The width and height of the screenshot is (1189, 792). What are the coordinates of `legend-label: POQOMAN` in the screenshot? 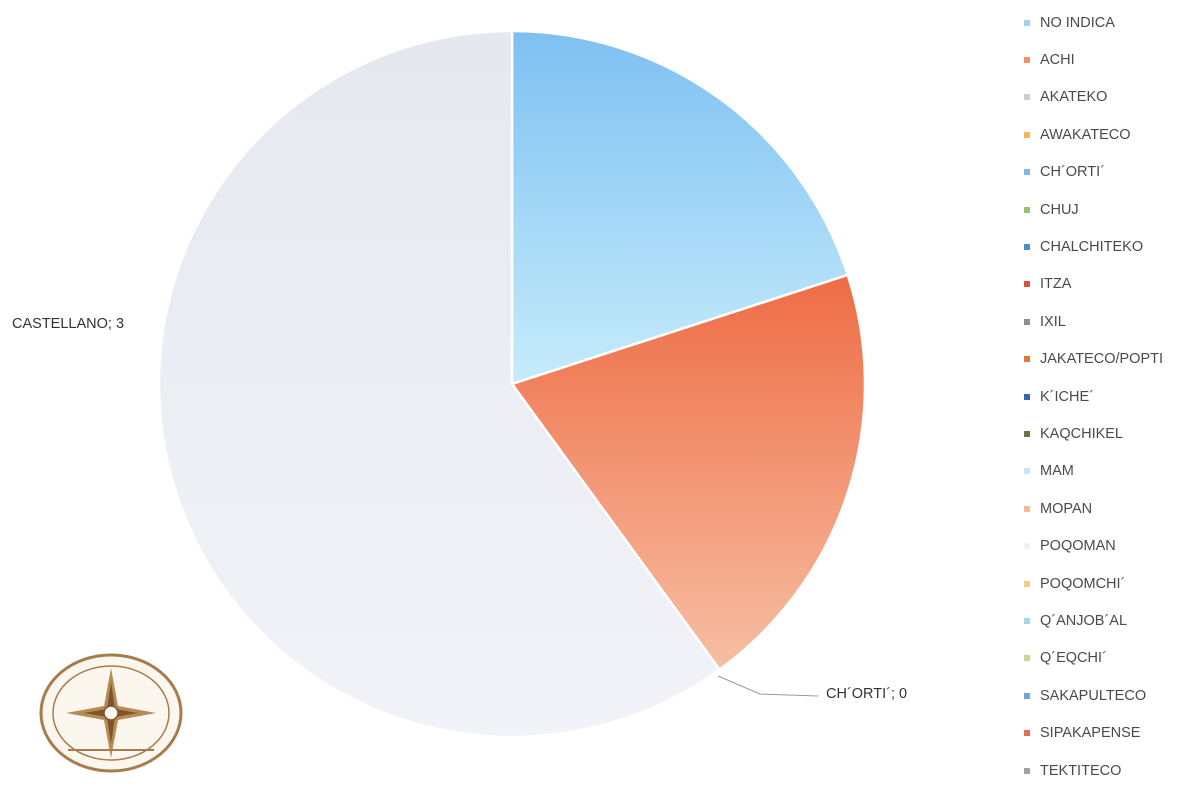 It's located at (1078, 546).